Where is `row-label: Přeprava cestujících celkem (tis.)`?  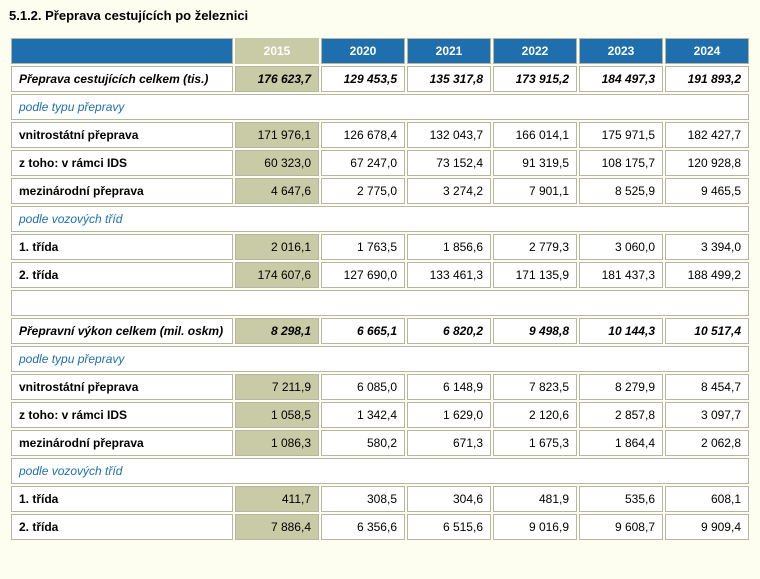
row-label: Přeprava cestujících celkem (tis.) is located at coordinates (122, 79).